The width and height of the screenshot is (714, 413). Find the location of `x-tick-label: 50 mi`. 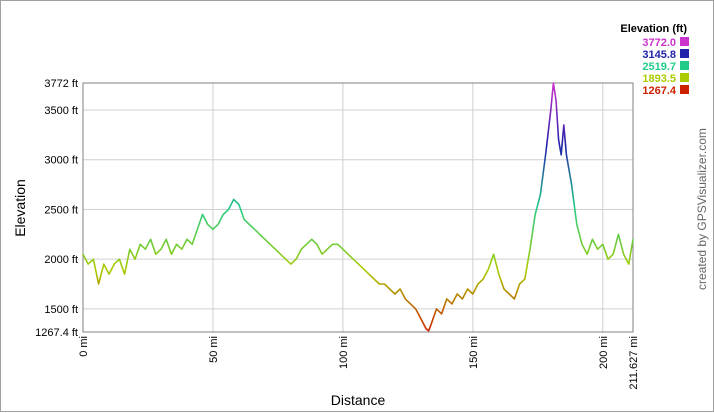

x-tick-label: 50 mi is located at coordinates (214, 349).